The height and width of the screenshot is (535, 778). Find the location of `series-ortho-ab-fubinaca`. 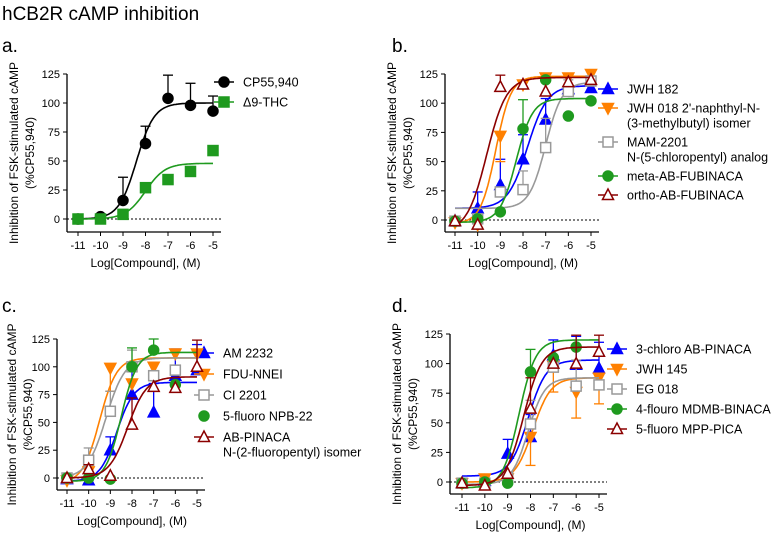

series-ortho-ab-fubinaca is located at coordinates (523, 151).